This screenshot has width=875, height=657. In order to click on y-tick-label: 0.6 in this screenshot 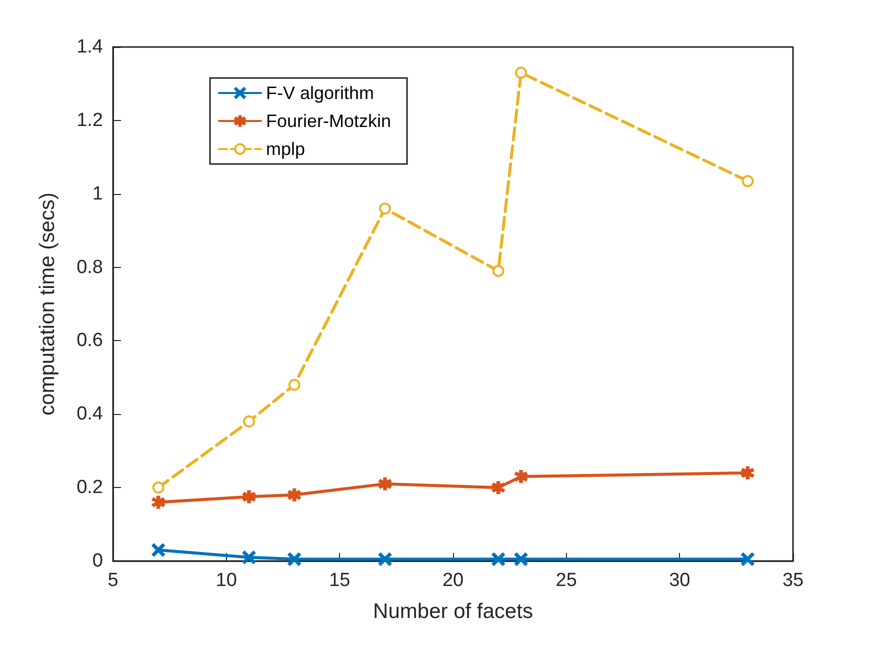, I will do `click(89, 341)`.